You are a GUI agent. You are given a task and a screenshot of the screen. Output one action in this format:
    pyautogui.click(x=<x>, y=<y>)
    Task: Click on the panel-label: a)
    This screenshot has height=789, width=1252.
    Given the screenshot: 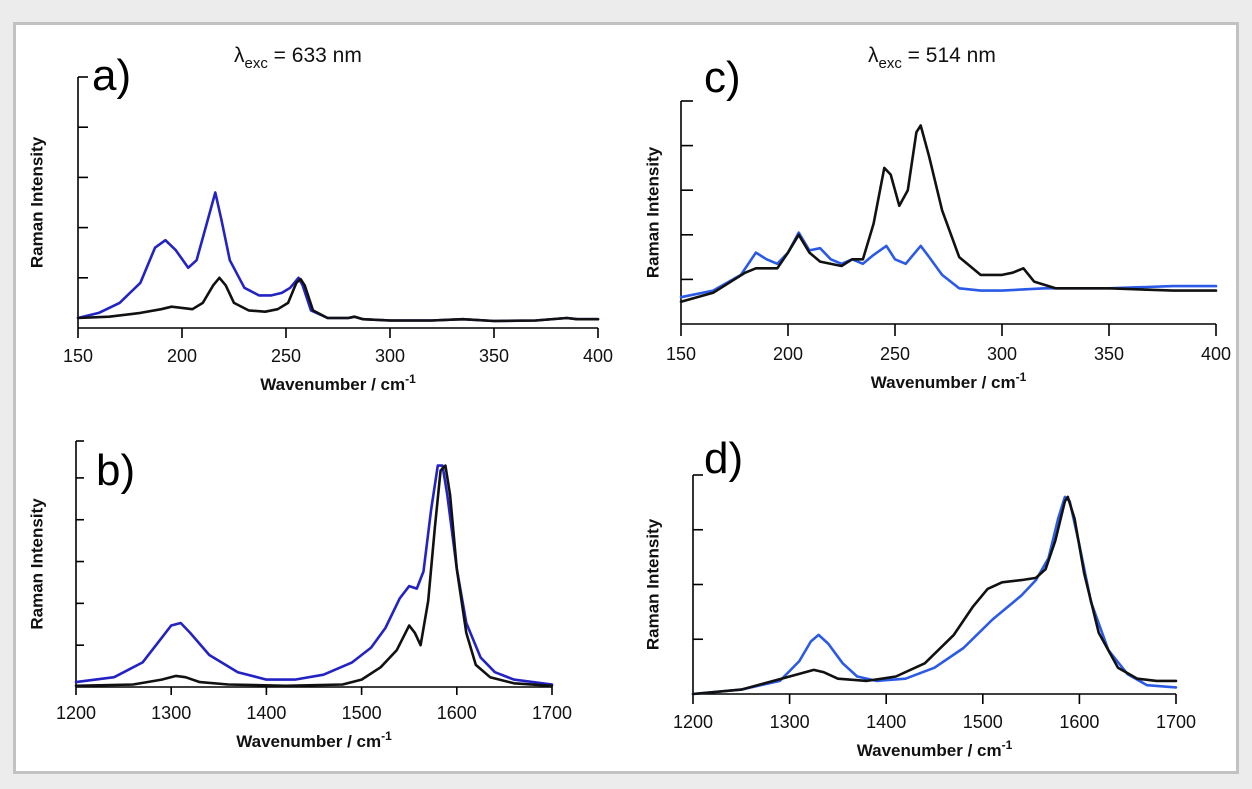 What is the action you would take?
    pyautogui.click(x=111, y=75)
    